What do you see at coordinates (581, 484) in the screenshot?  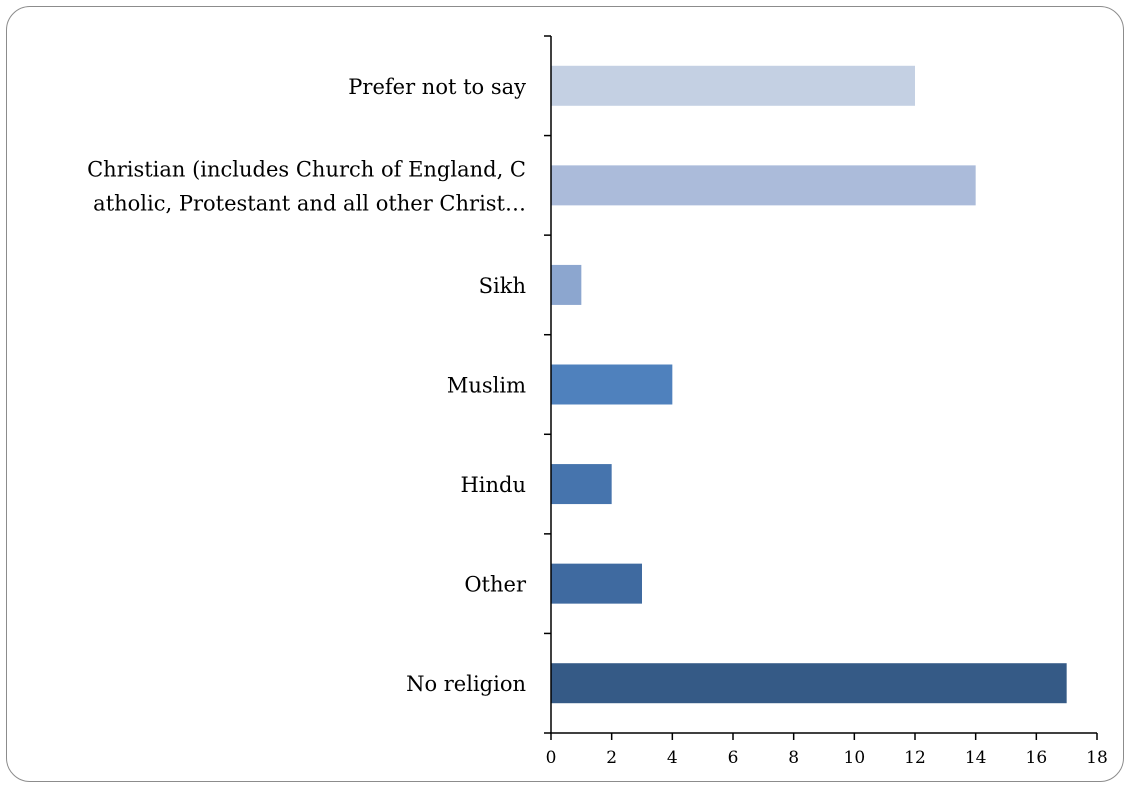 I see `bar-hindu` at bounding box center [581, 484].